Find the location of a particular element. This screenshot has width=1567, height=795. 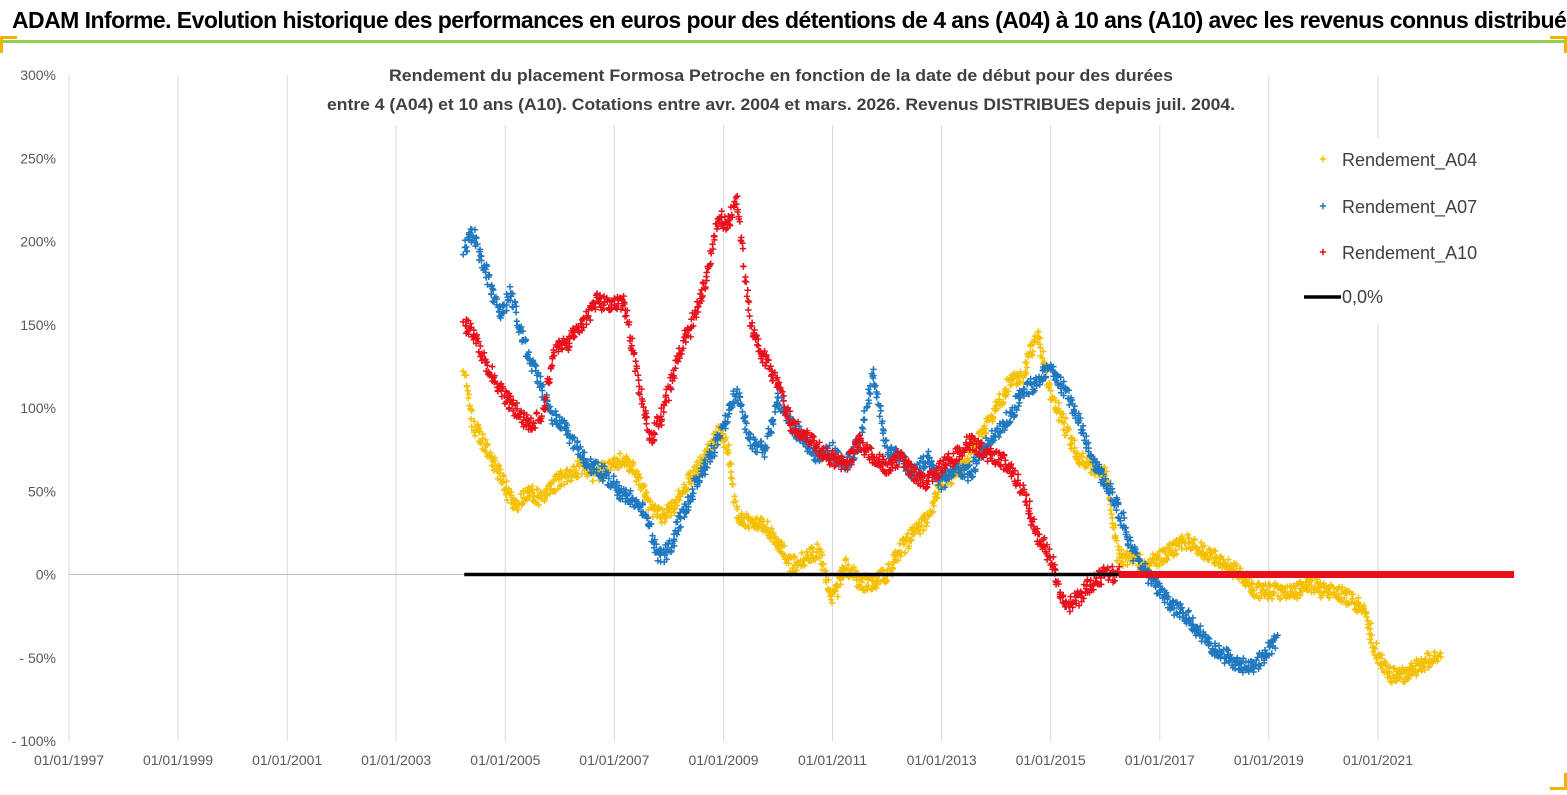

legend-label: Rendement_A04 is located at coordinates (1409, 160).